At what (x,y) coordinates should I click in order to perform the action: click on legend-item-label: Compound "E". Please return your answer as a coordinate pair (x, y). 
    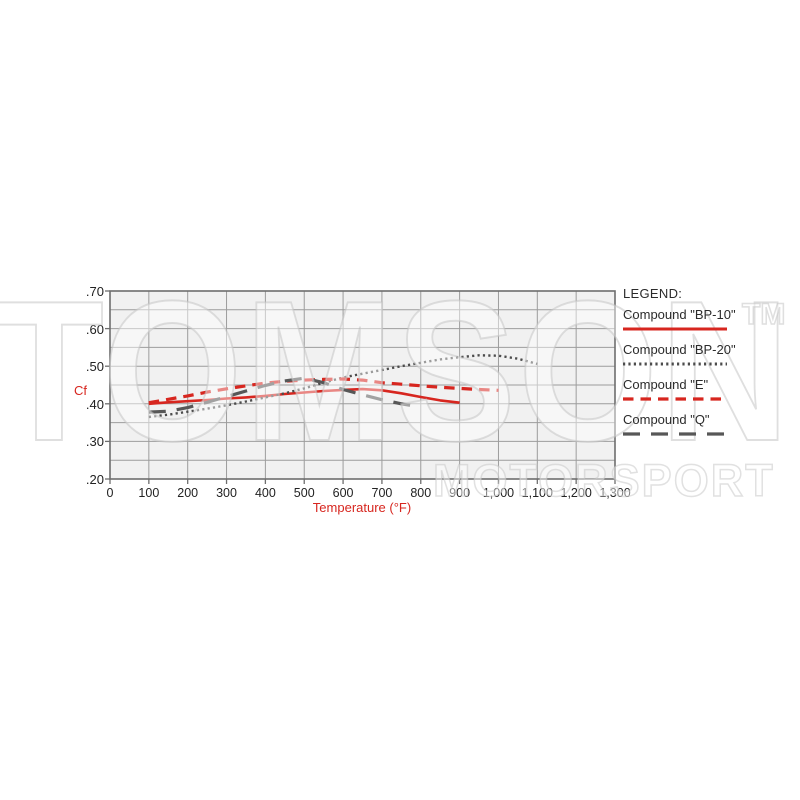
    Looking at the image, I should click on (666, 384).